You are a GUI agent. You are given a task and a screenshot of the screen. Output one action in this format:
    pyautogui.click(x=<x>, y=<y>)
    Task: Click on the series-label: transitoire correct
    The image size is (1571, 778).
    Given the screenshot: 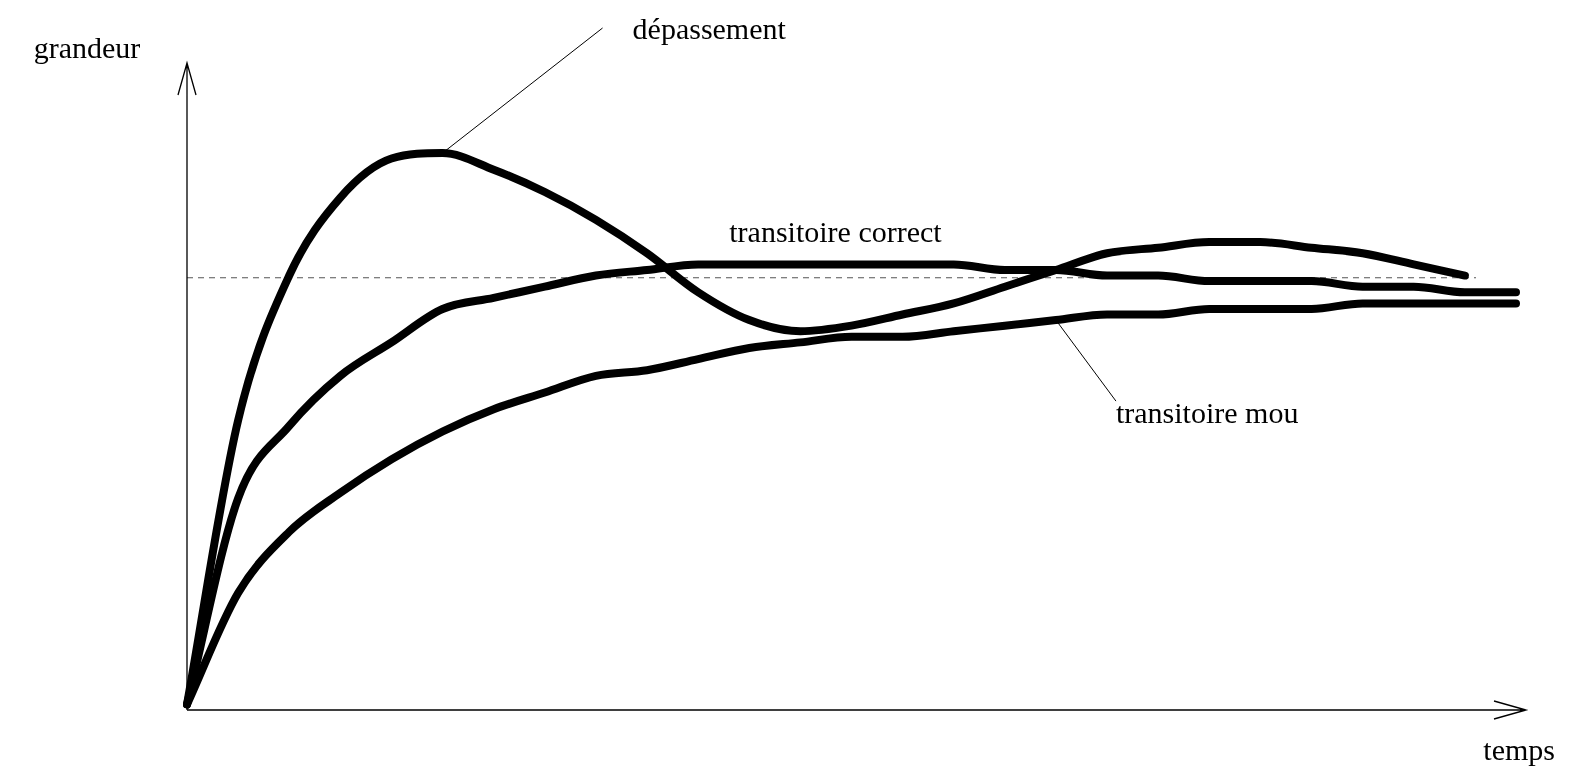 What is the action you would take?
    pyautogui.click(x=836, y=232)
    